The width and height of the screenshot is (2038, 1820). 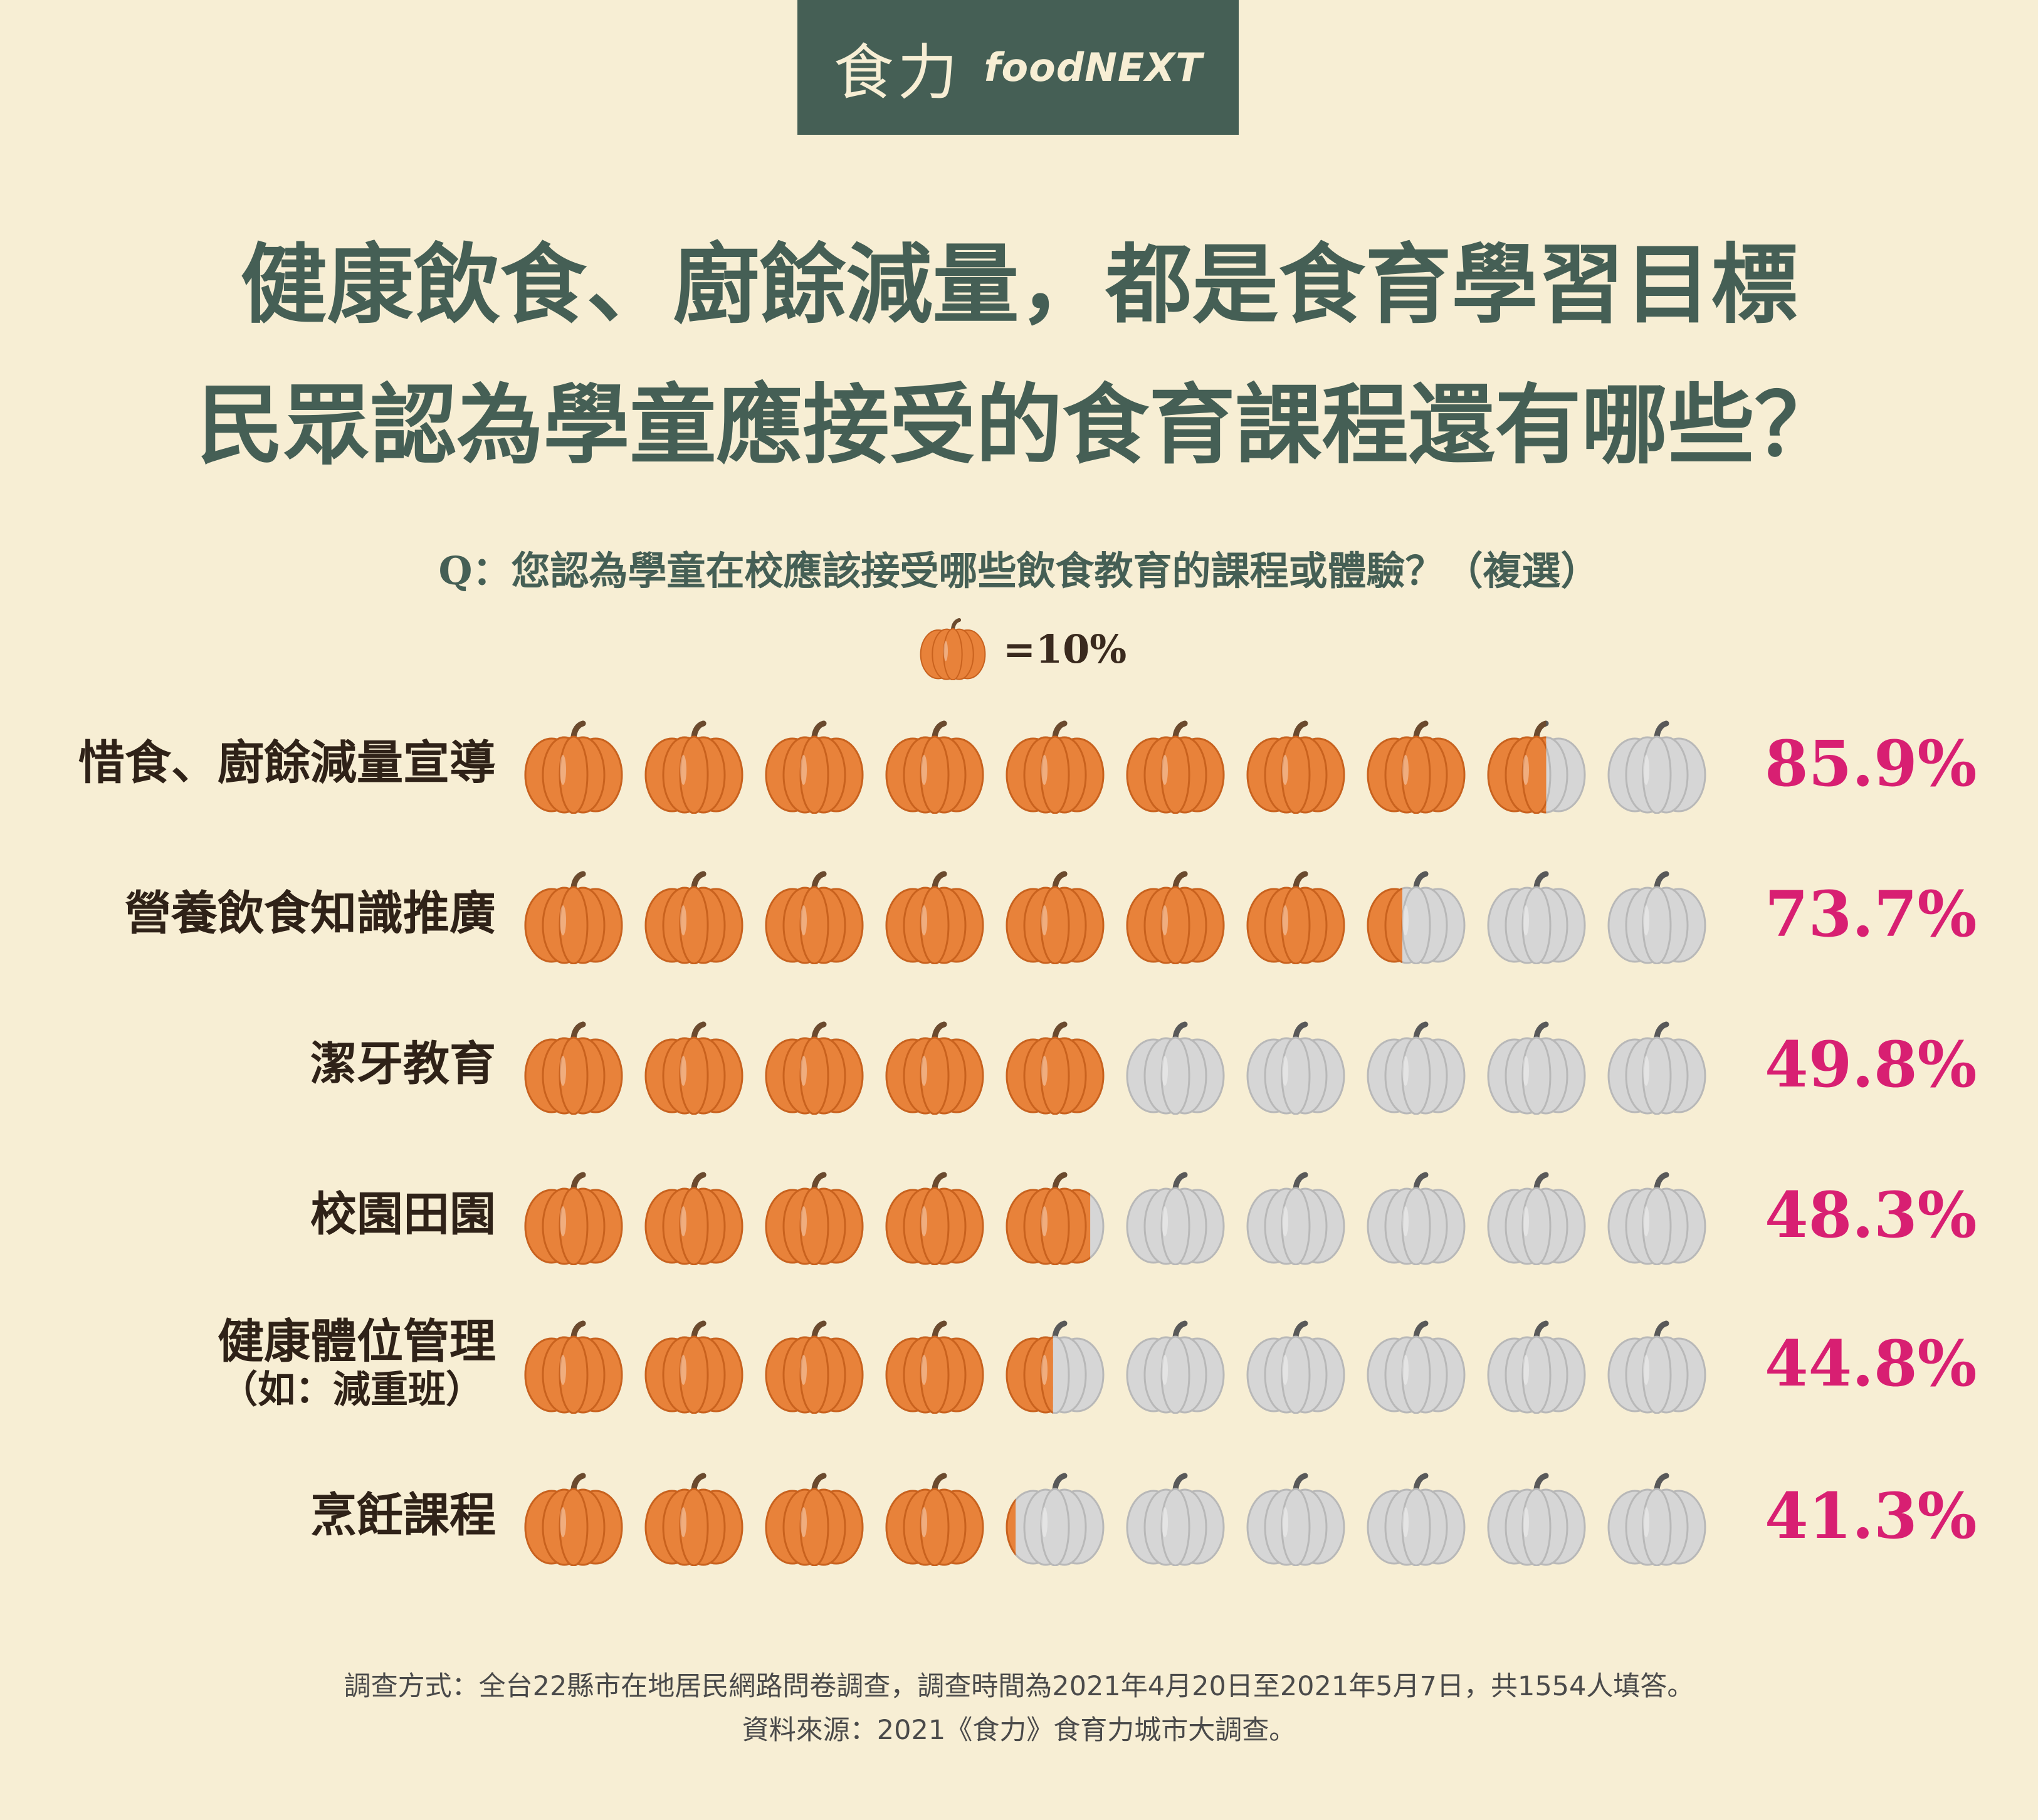 What do you see at coordinates (897, 73) in the screenshot?
I see `logo-chinese-text: 食力` at bounding box center [897, 73].